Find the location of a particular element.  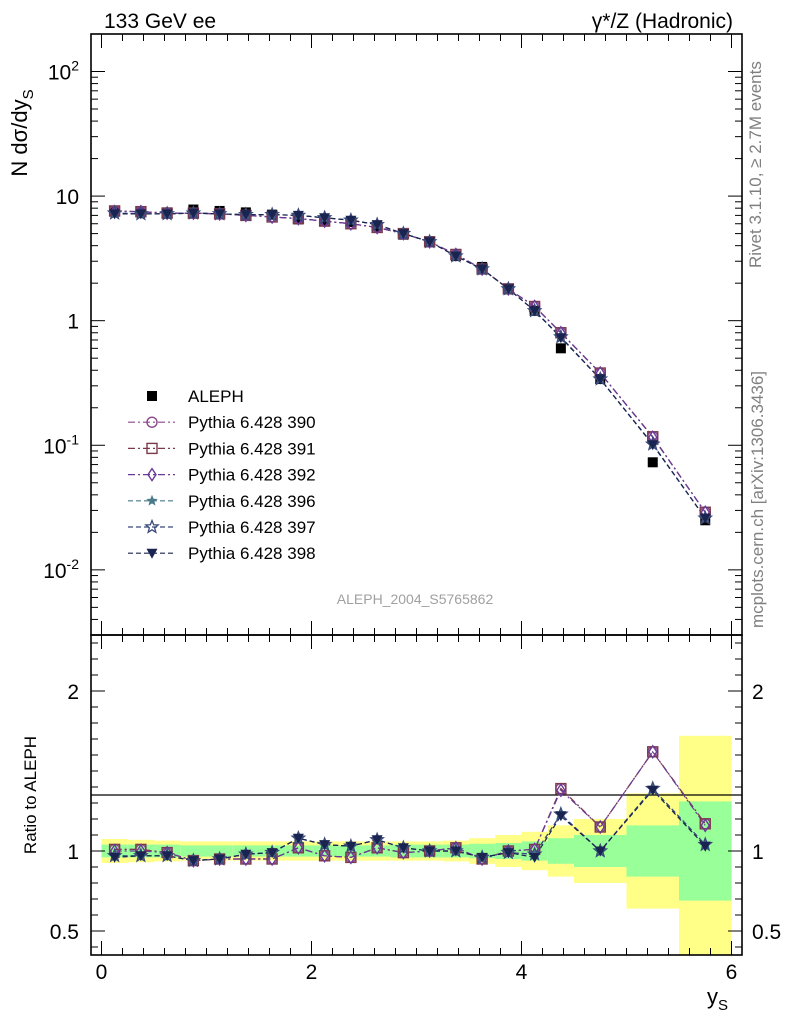

left-title: 133 GeV ee is located at coordinates (160, 21).